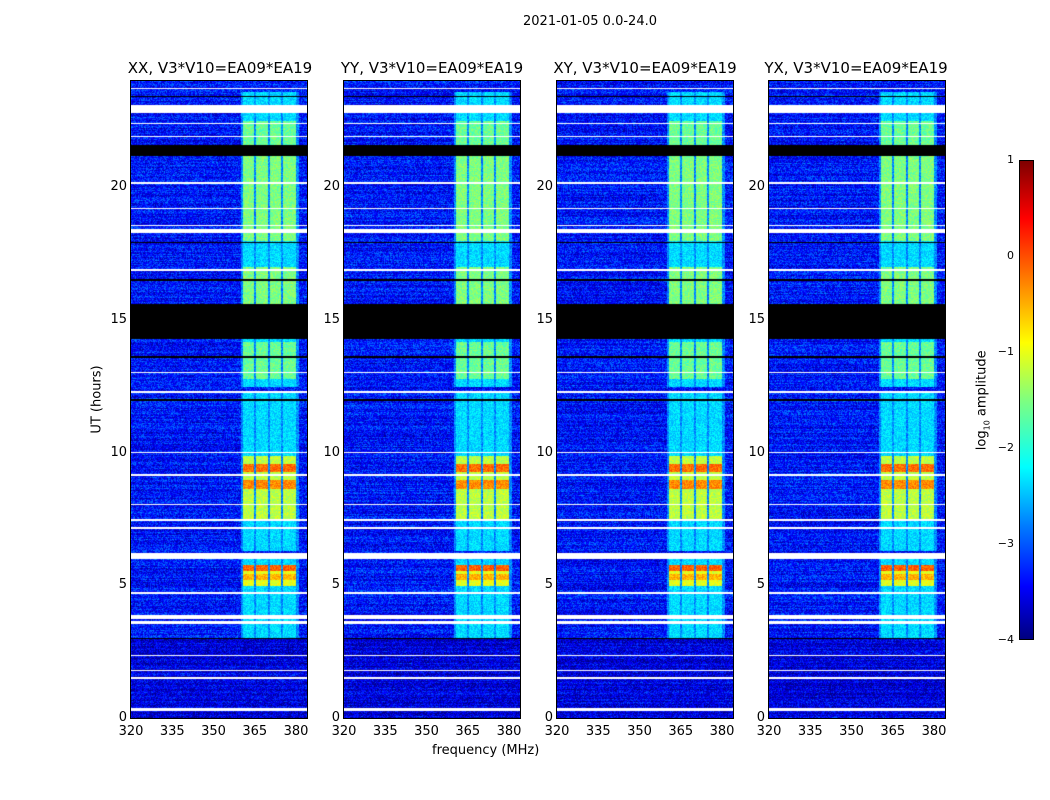 The image size is (1050, 800). Describe the element at coordinates (982, 440) in the screenshot. I see `colorbar-label-prefix: log` at that location.